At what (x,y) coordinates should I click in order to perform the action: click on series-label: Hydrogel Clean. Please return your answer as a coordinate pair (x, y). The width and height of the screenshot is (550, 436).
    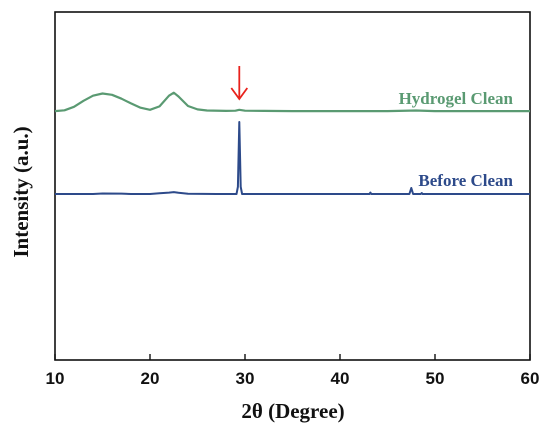
    Looking at the image, I should click on (456, 98).